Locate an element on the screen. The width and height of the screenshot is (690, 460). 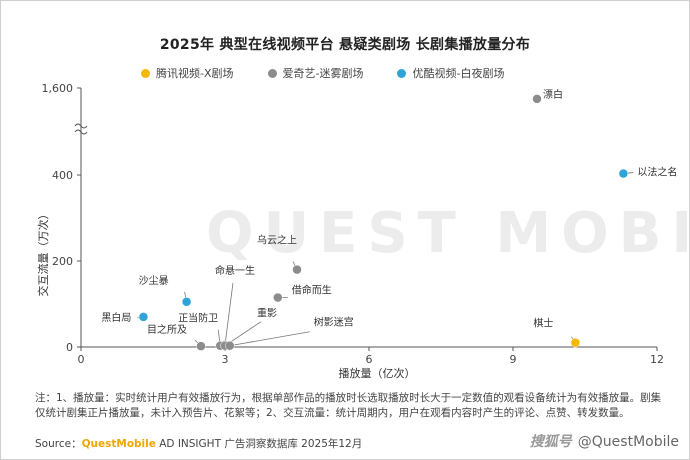
data-label: 棋士 is located at coordinates (543, 323).